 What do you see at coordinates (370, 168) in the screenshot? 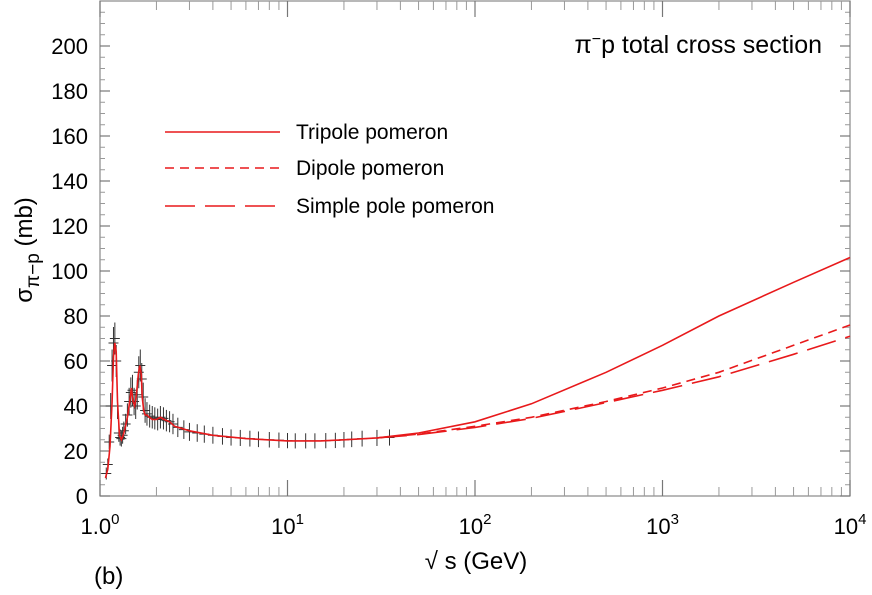
I see `legend-label: Dipole pomeron` at bounding box center [370, 168].